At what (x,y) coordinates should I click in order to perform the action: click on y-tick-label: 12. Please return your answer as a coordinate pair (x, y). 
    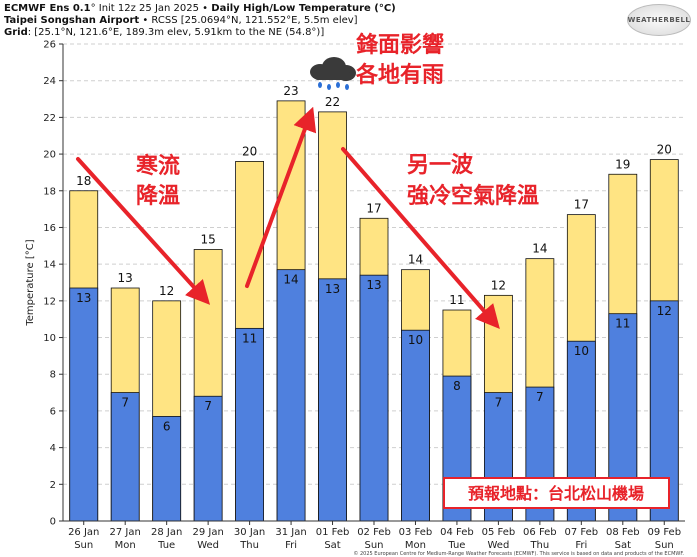
    Looking at the image, I should click on (49, 301).